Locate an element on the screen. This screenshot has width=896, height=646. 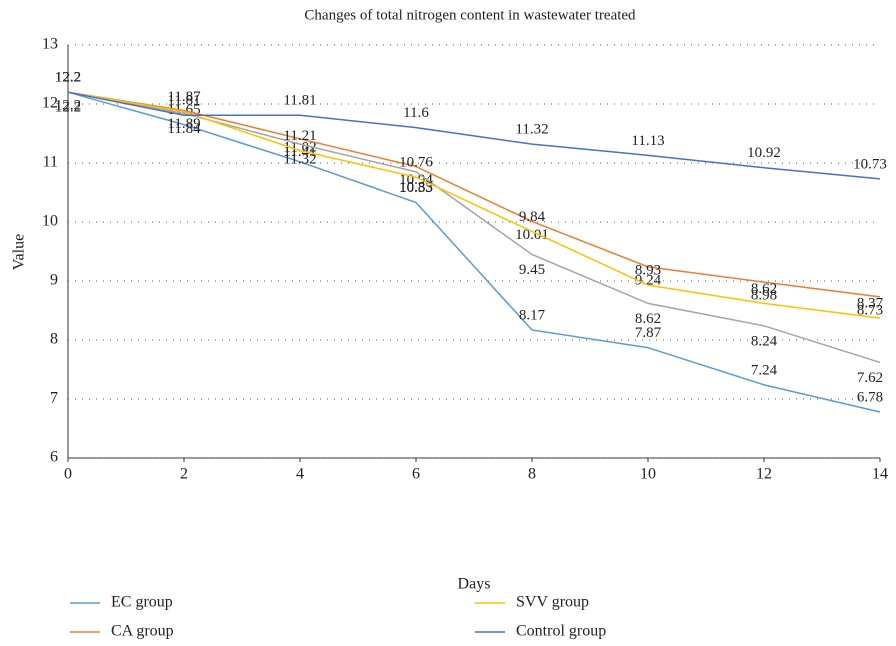
data-label: 6.78 is located at coordinates (870, 397).